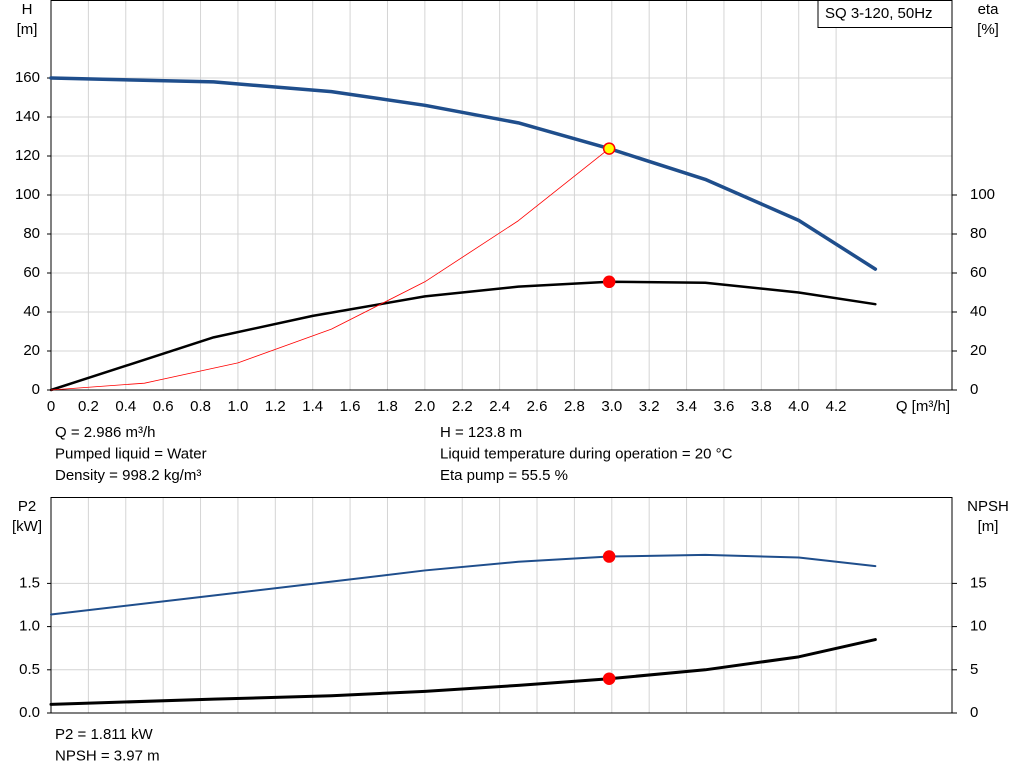 This screenshot has width=1024, height=781. What do you see at coordinates (537, 406) in the screenshot?
I see `x-tick-label: 2.6` at bounding box center [537, 406].